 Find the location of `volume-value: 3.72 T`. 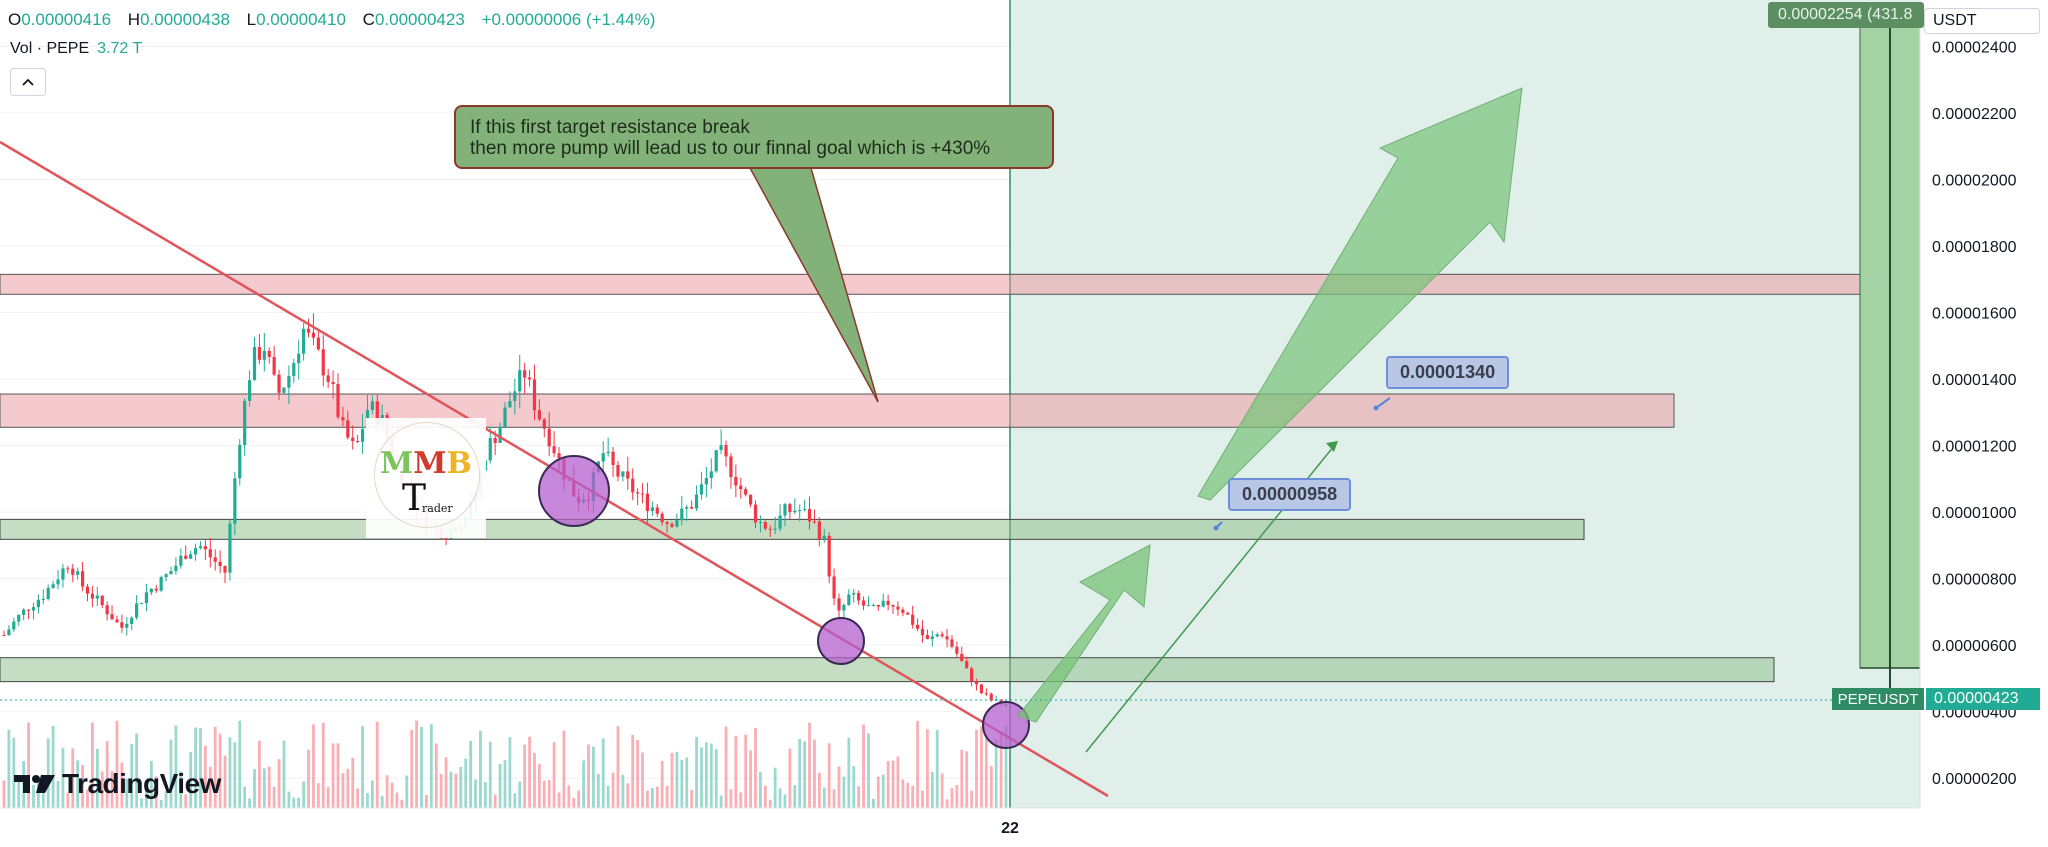

volume-value: 3.72 T is located at coordinates (120, 48).